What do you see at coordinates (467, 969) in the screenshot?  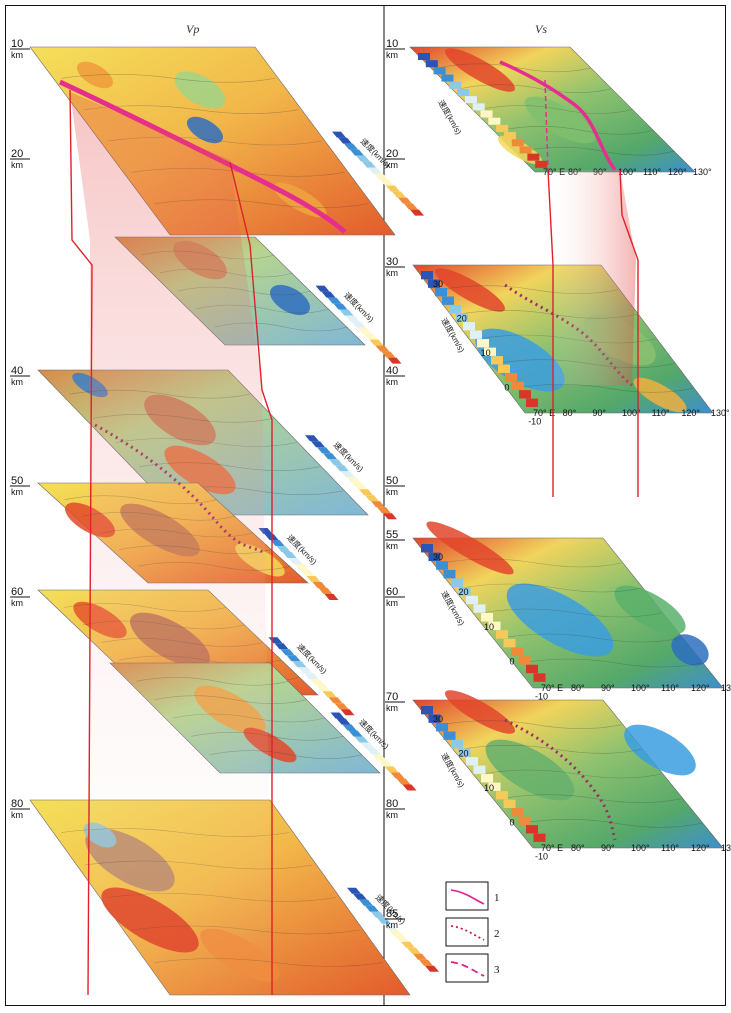 I see `legend-line-sample` at bounding box center [467, 969].